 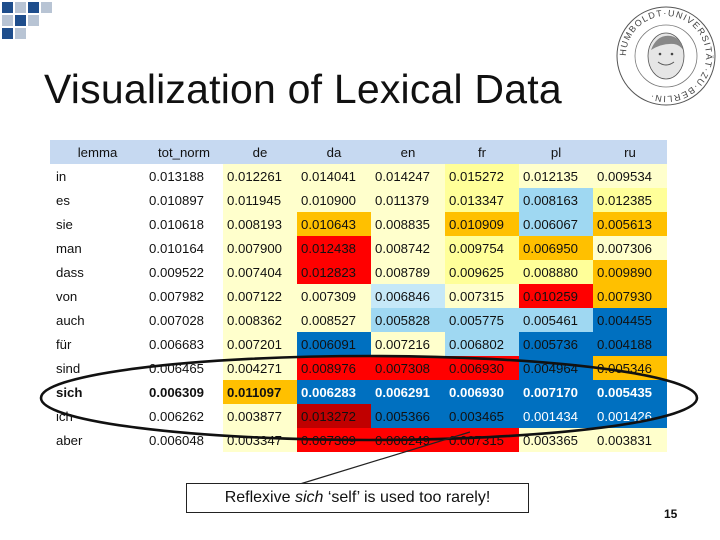 I want to click on value-cell-de: 0.007404, so click(x=260, y=272).